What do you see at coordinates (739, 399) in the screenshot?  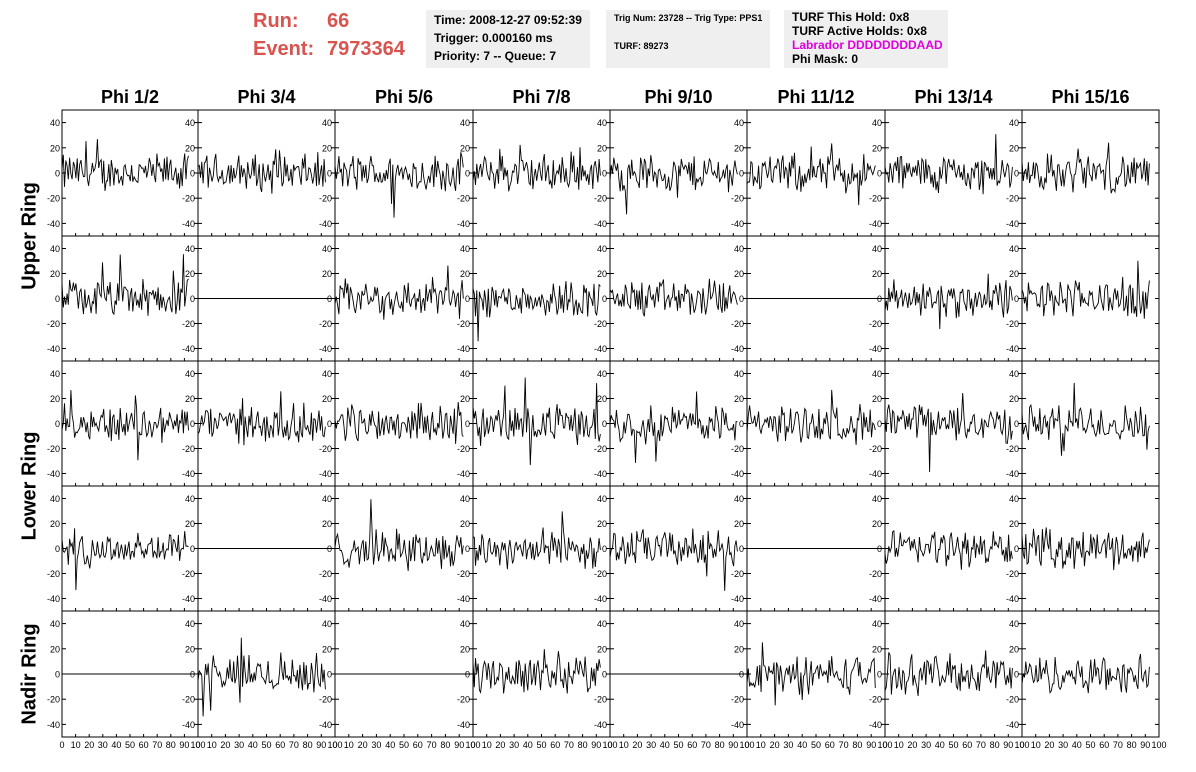 I see `y-tick-label-r2-c5-3: 20` at bounding box center [739, 399].